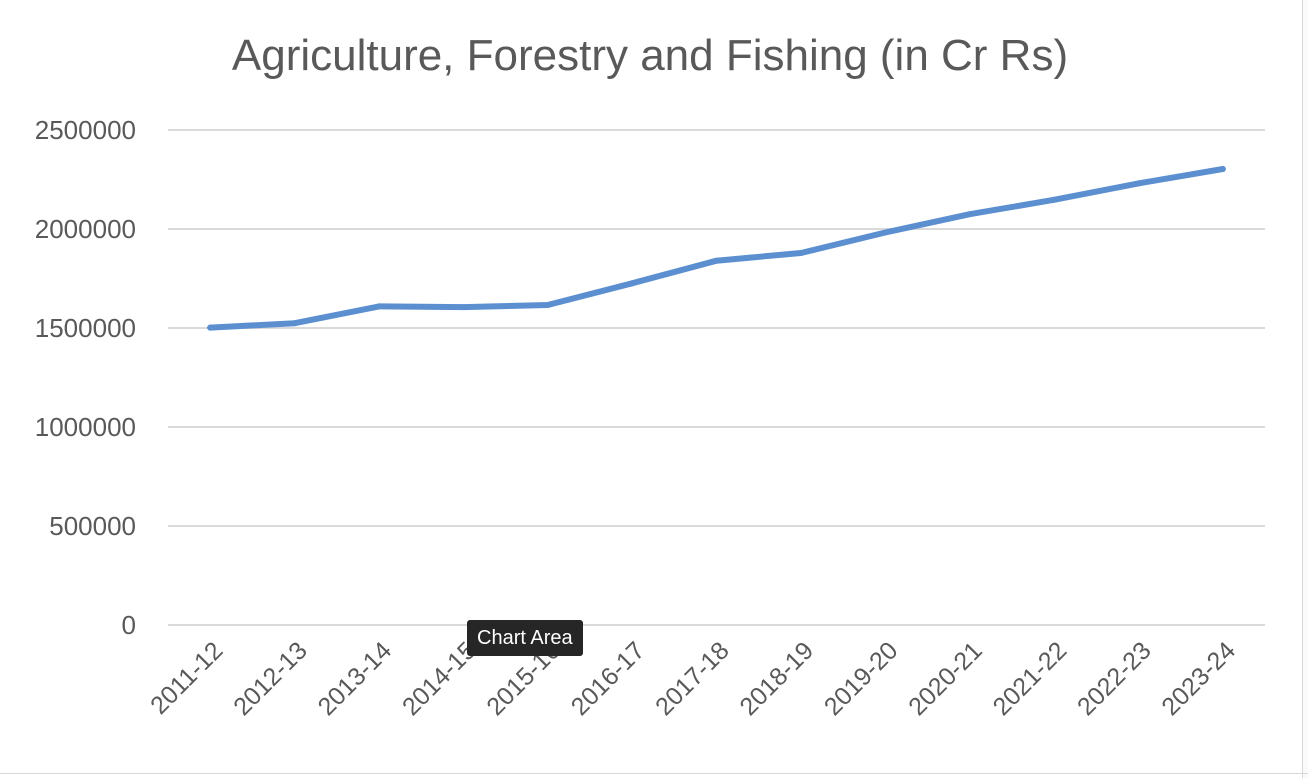 The height and width of the screenshot is (778, 1308). Describe the element at coordinates (1302, 389) in the screenshot. I see `window-edge-divider` at that location.